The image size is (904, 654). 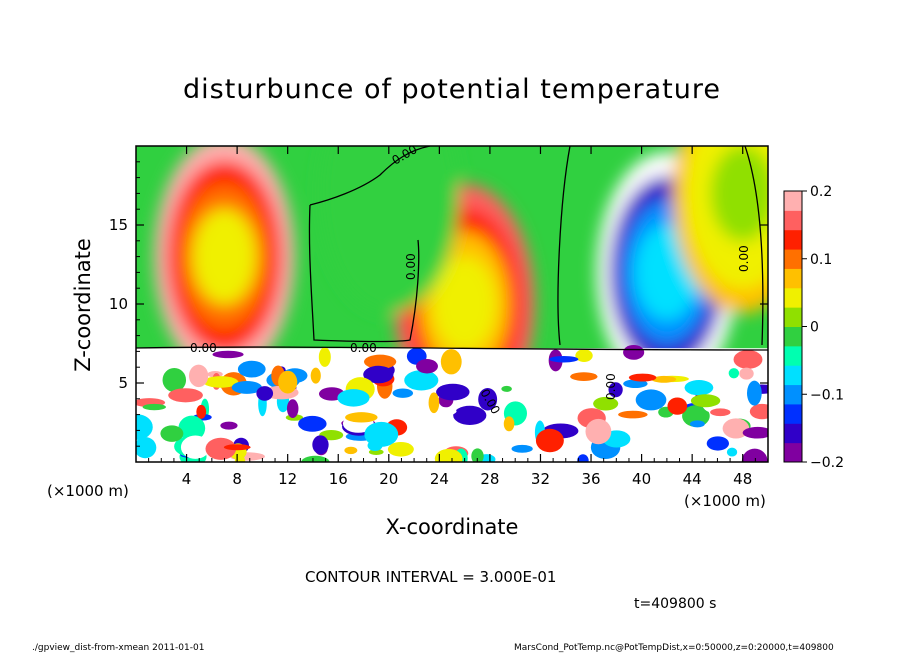 I want to click on x-tick-label: 48, so click(x=742, y=479).